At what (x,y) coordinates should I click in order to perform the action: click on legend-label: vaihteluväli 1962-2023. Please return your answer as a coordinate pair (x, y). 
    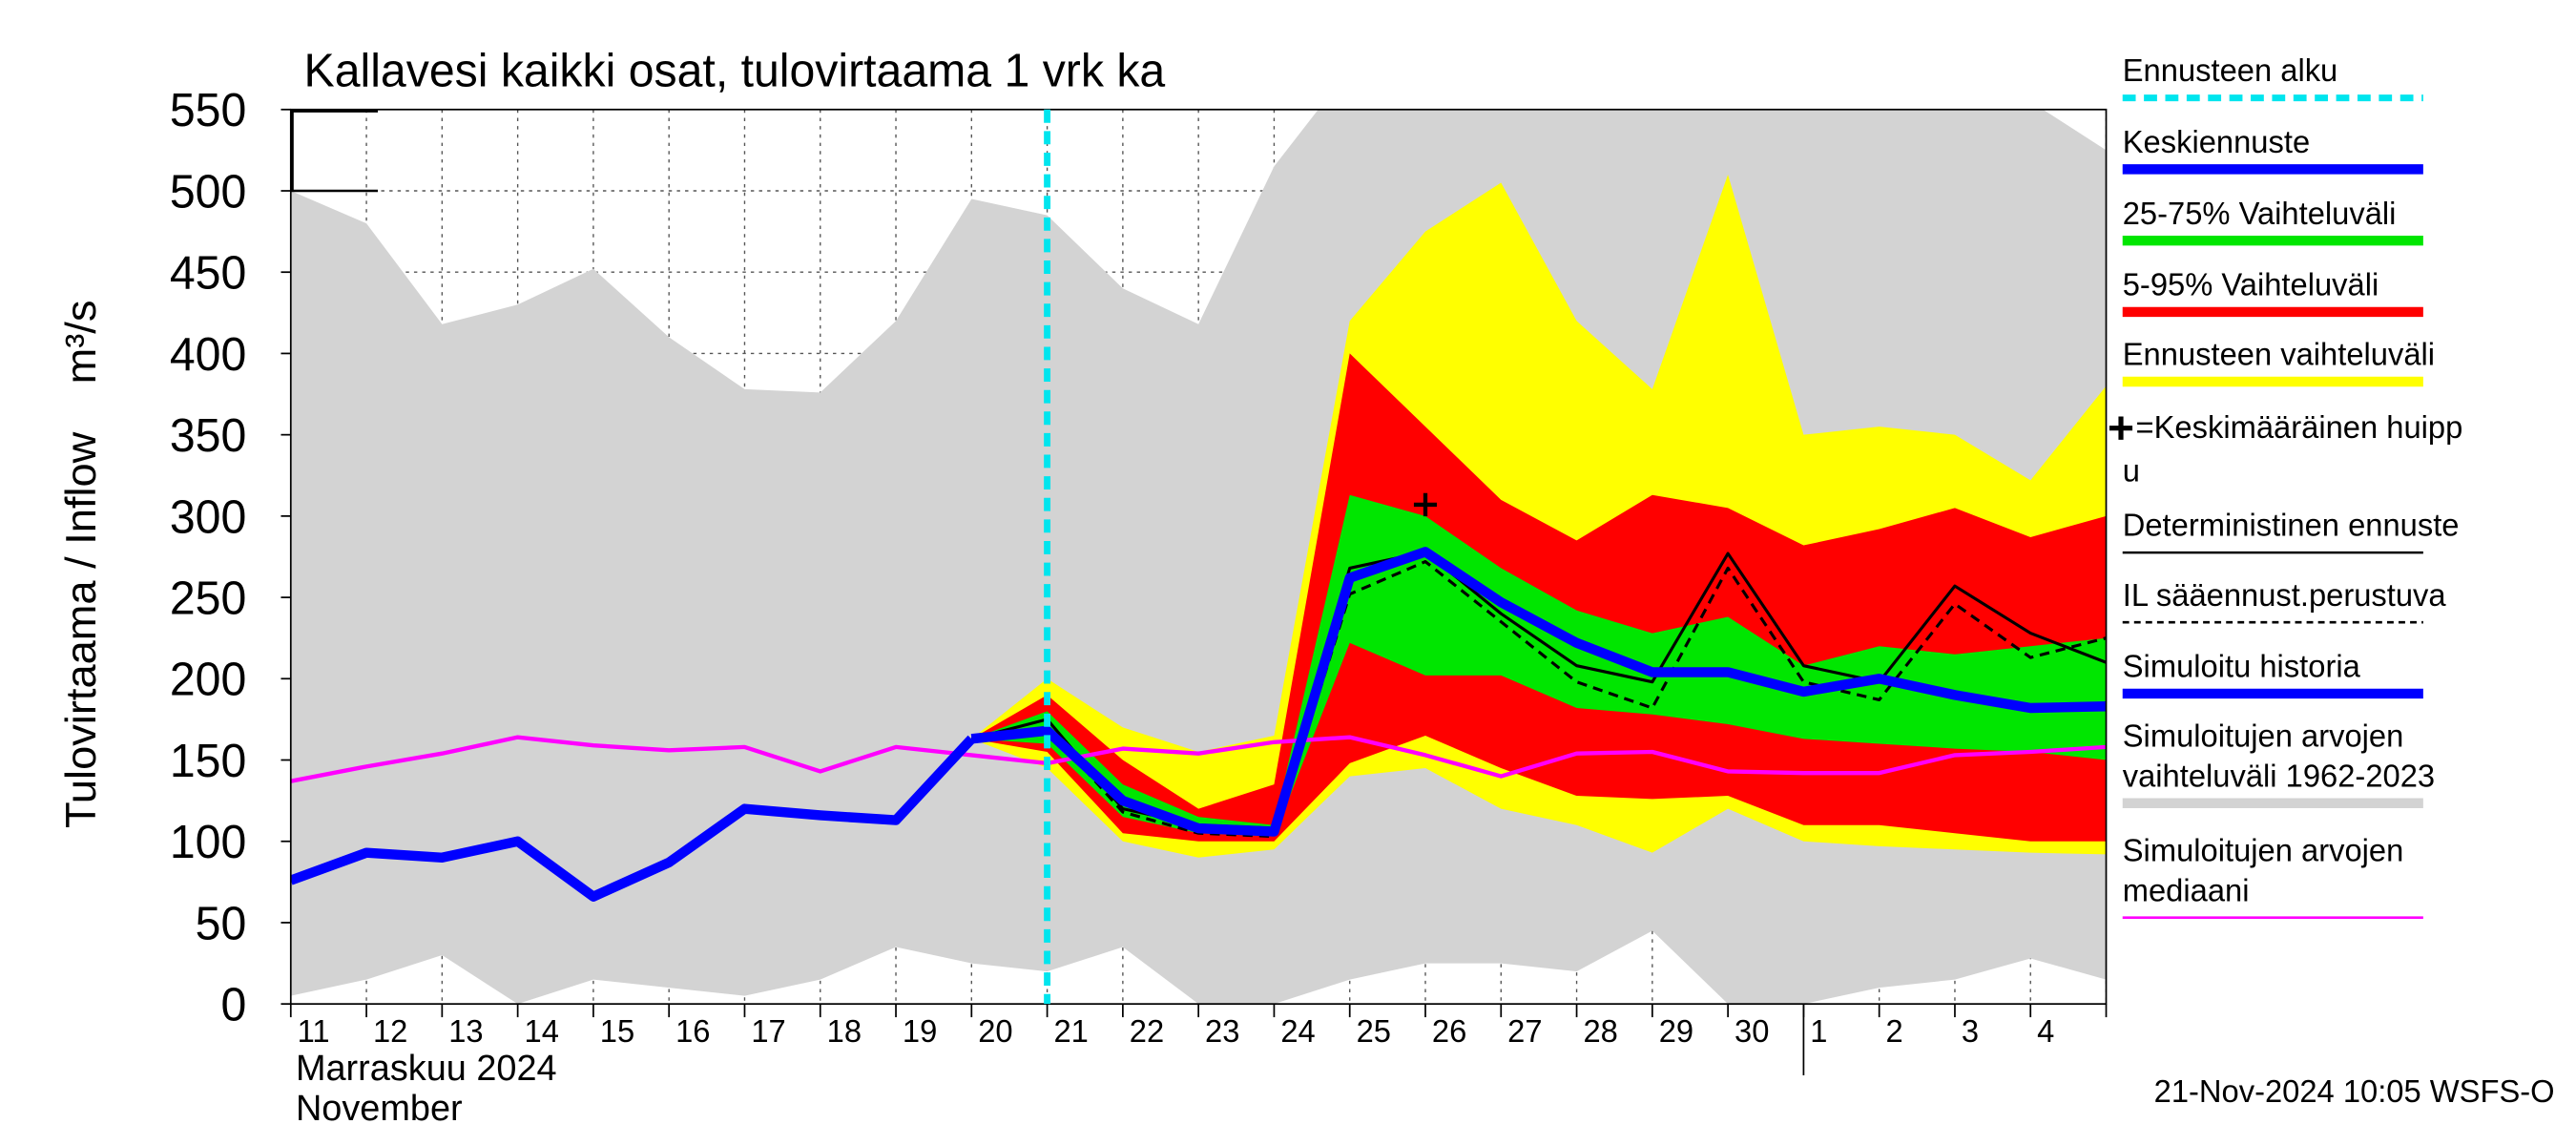
    Looking at the image, I should click on (2279, 775).